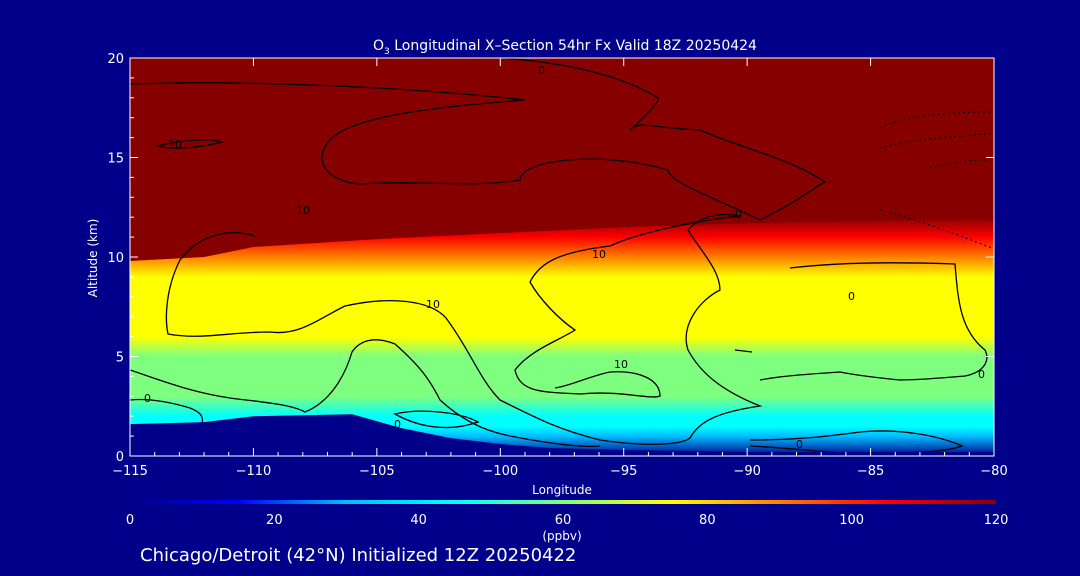 The image size is (1080, 576). Describe the element at coordinates (856, 442) in the screenshot. I see `contour-0-east` at that location.